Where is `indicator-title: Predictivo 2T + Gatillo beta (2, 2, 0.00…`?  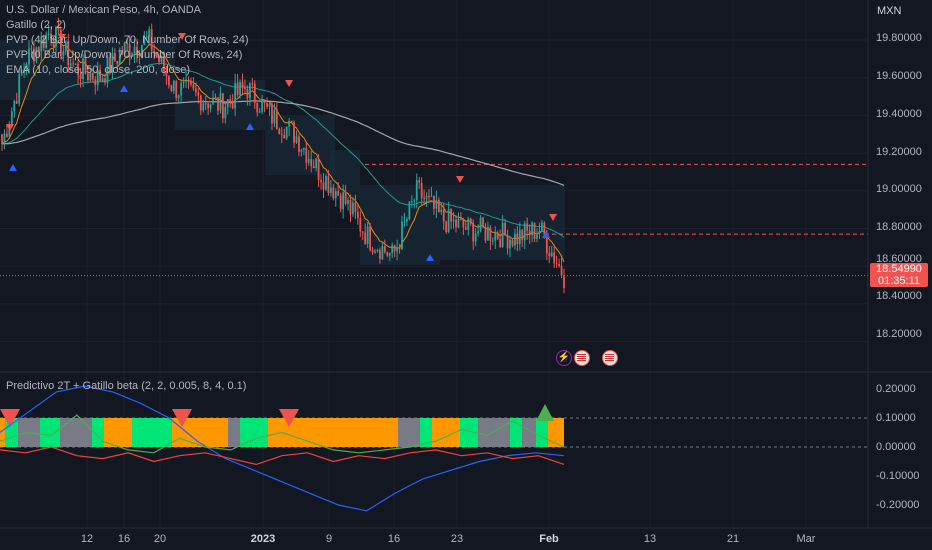 indicator-title: Predictivo 2T + Gatillo beta (2, 2, 0.00… is located at coordinates (126, 386).